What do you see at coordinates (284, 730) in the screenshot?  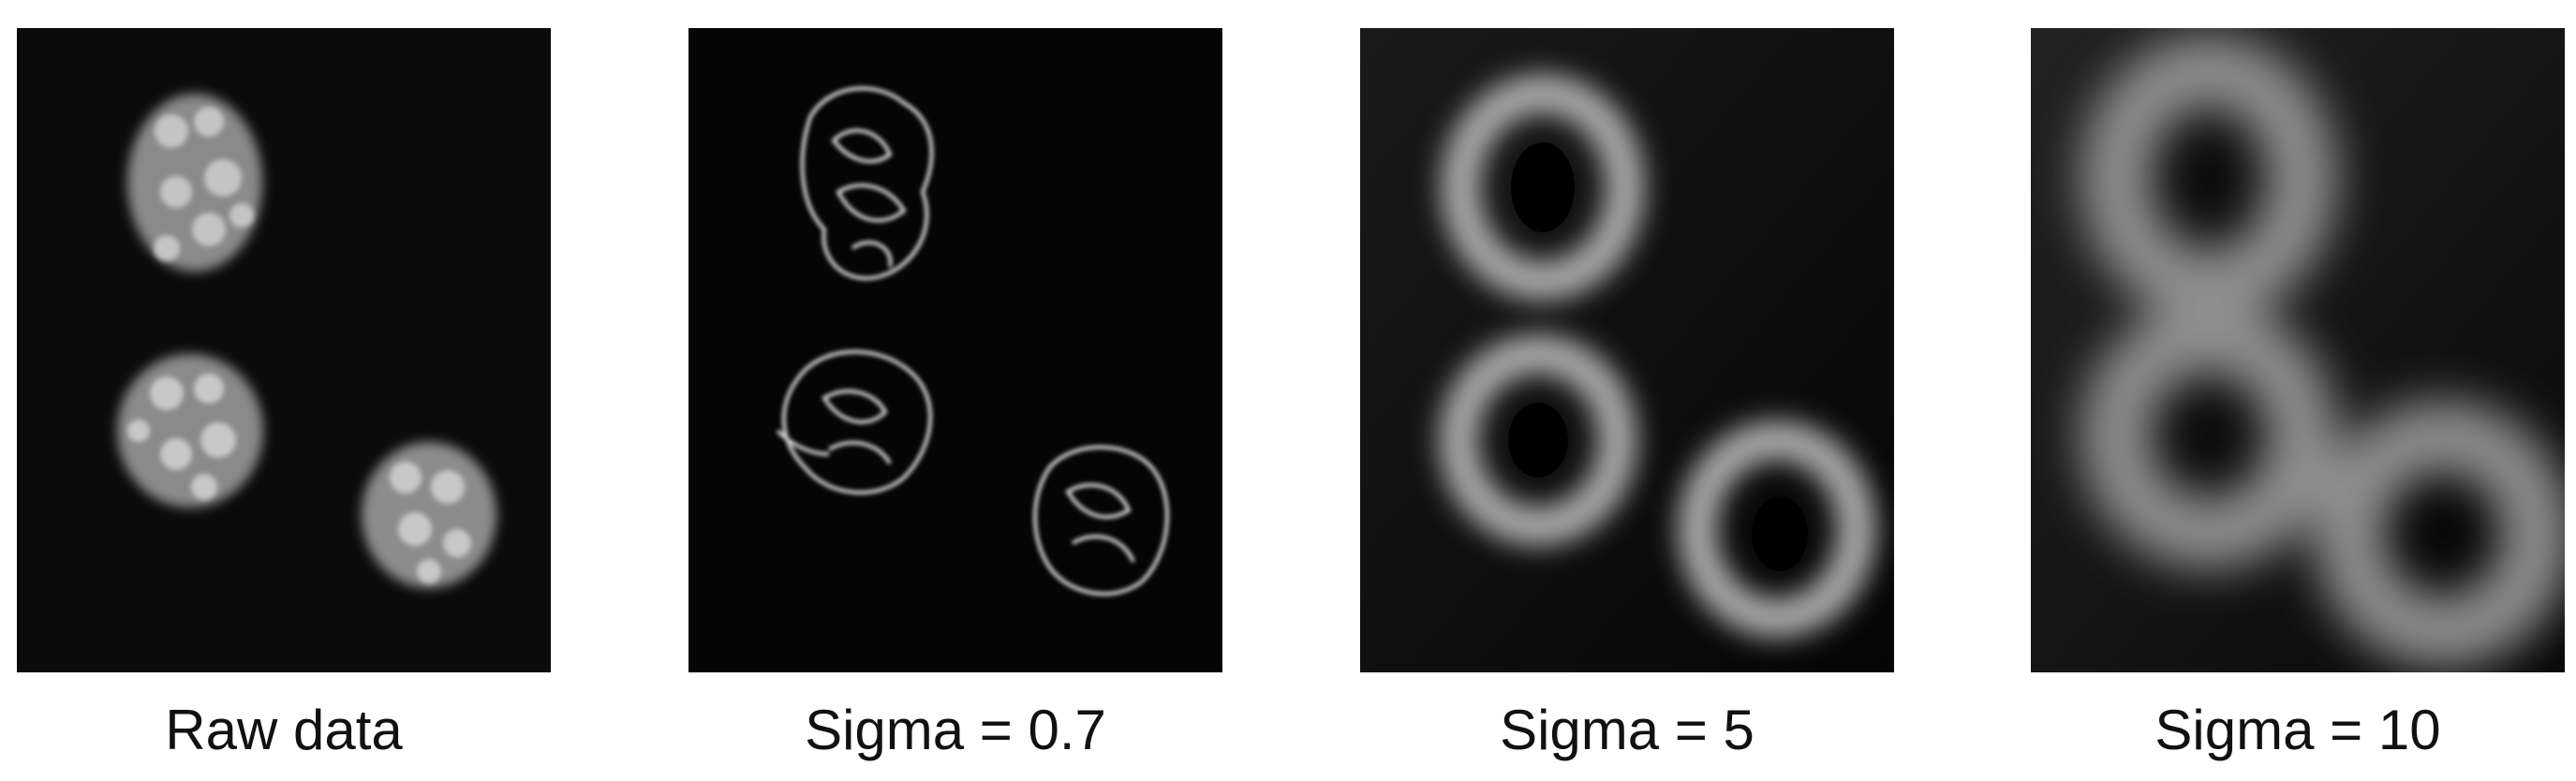 I see `caption-raw-data: Raw data` at bounding box center [284, 730].